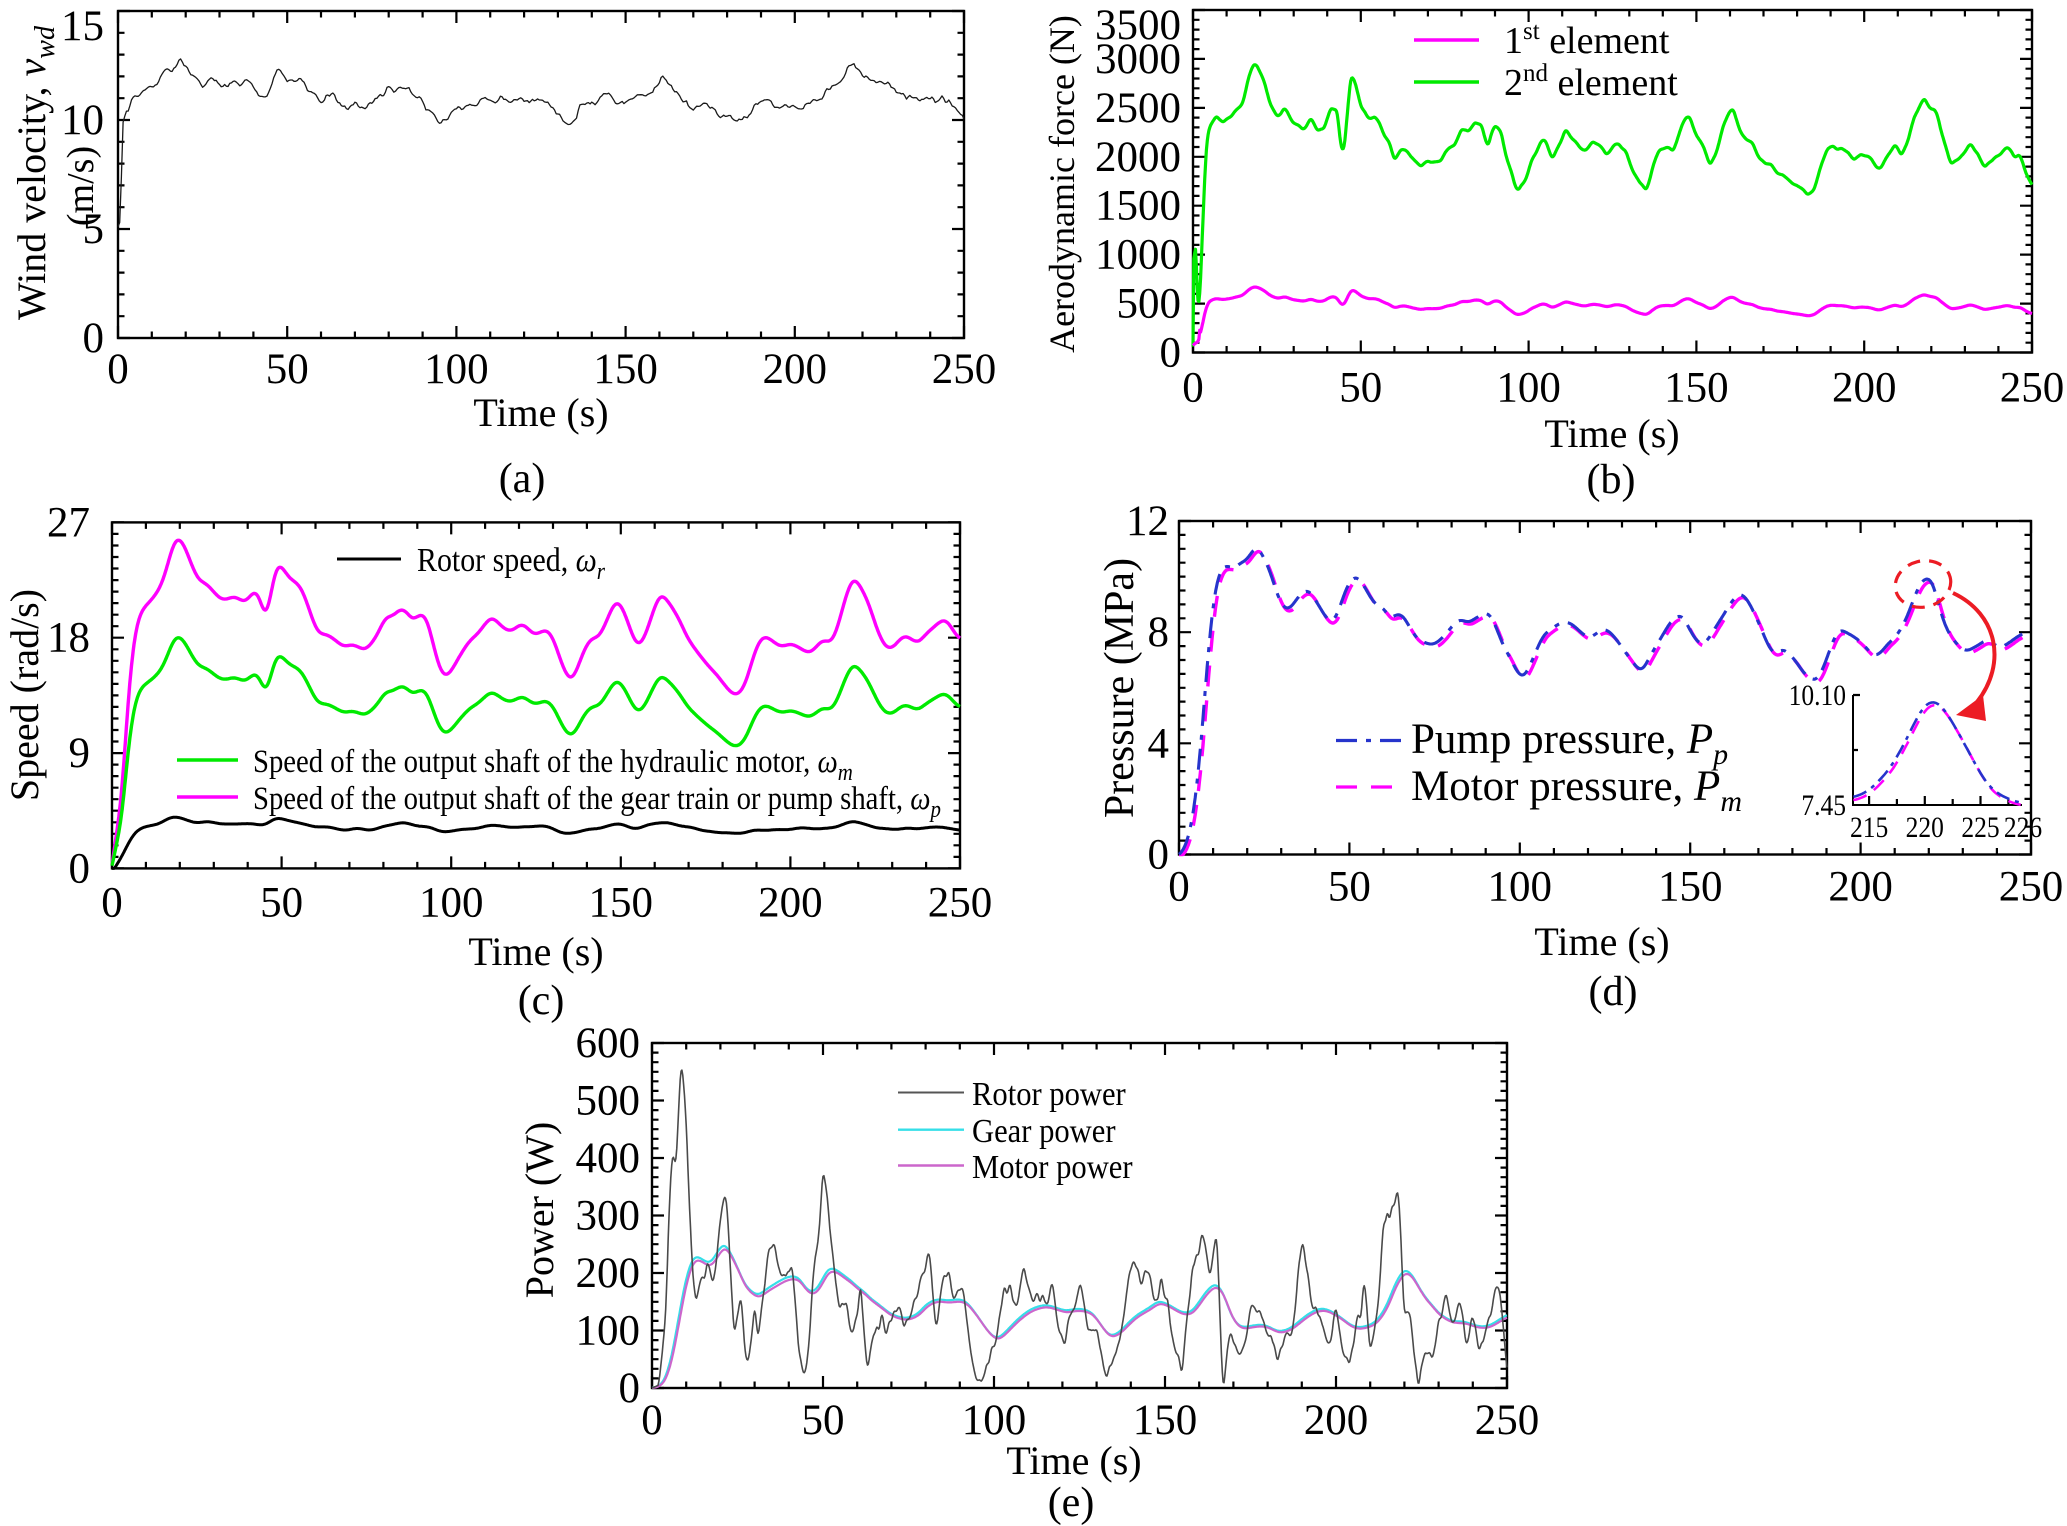  What do you see at coordinates (1052, 1167) in the screenshot?
I see `svg-text: Motor power` at bounding box center [1052, 1167].